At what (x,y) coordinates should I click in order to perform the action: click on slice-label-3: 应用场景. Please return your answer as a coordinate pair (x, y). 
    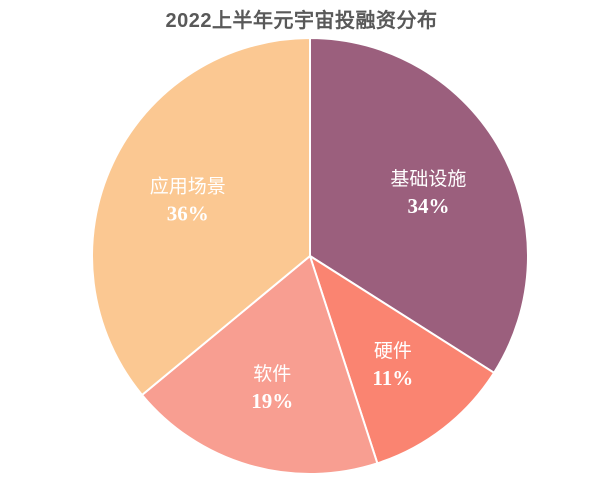
    Looking at the image, I should click on (188, 186).